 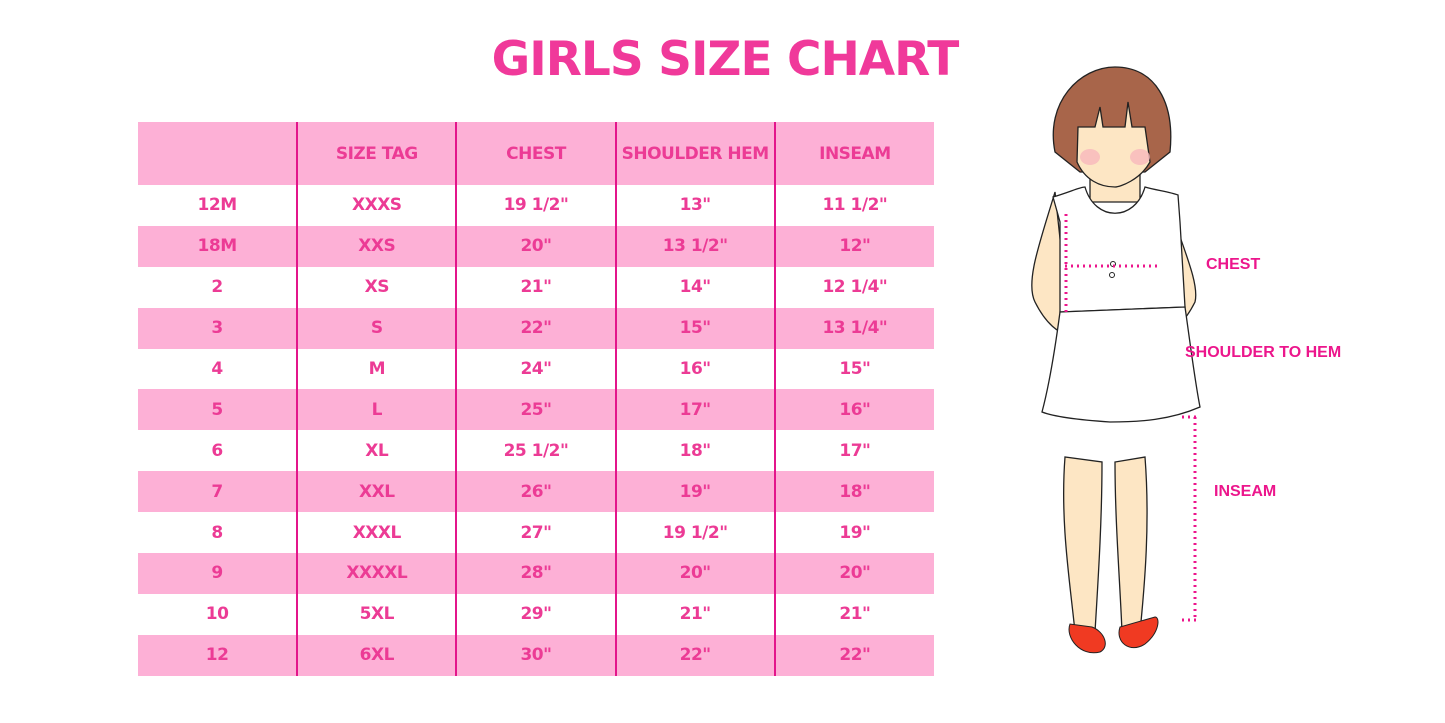 What do you see at coordinates (218, 655) in the screenshot?
I see `table-cell: 12` at bounding box center [218, 655].